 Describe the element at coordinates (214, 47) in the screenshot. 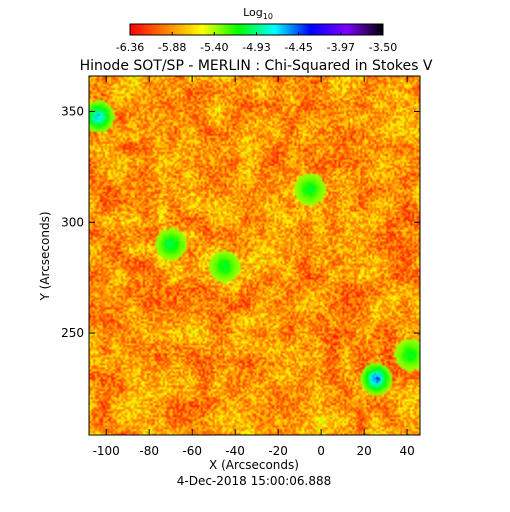

I see `colorbar-tick-label: -5.40` at that location.